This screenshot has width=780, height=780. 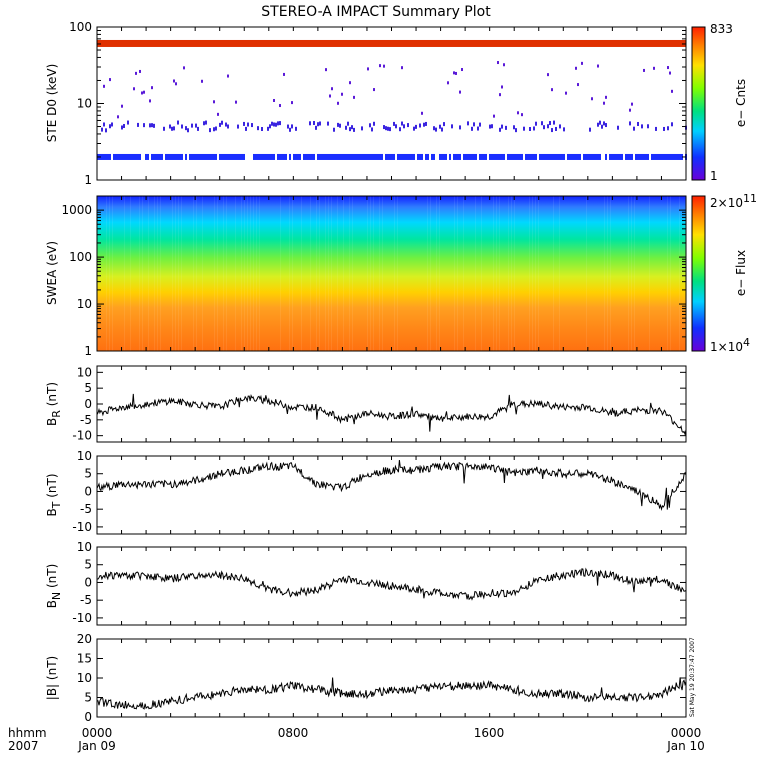 I want to click on swea-colorbar-min-exponent: 4, so click(x=746, y=342).